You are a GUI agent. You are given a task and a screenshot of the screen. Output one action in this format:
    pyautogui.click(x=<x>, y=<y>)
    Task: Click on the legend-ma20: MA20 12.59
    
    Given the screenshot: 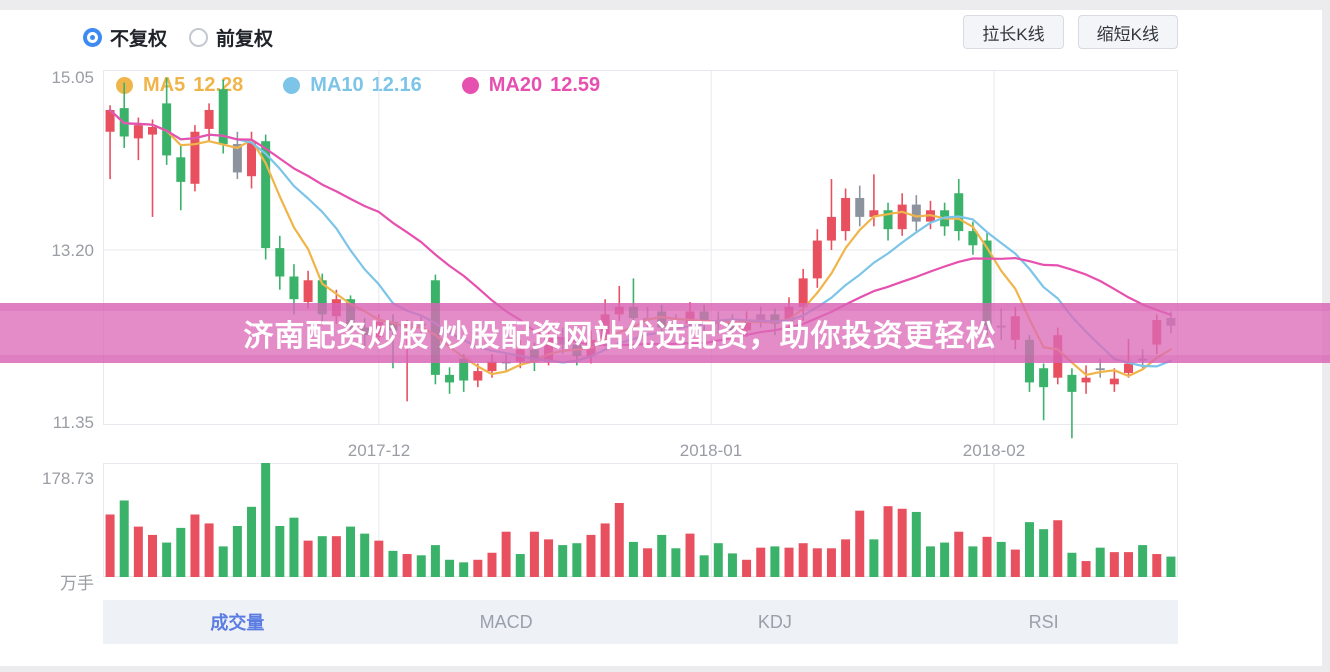 What is the action you would take?
    pyautogui.click(x=531, y=85)
    